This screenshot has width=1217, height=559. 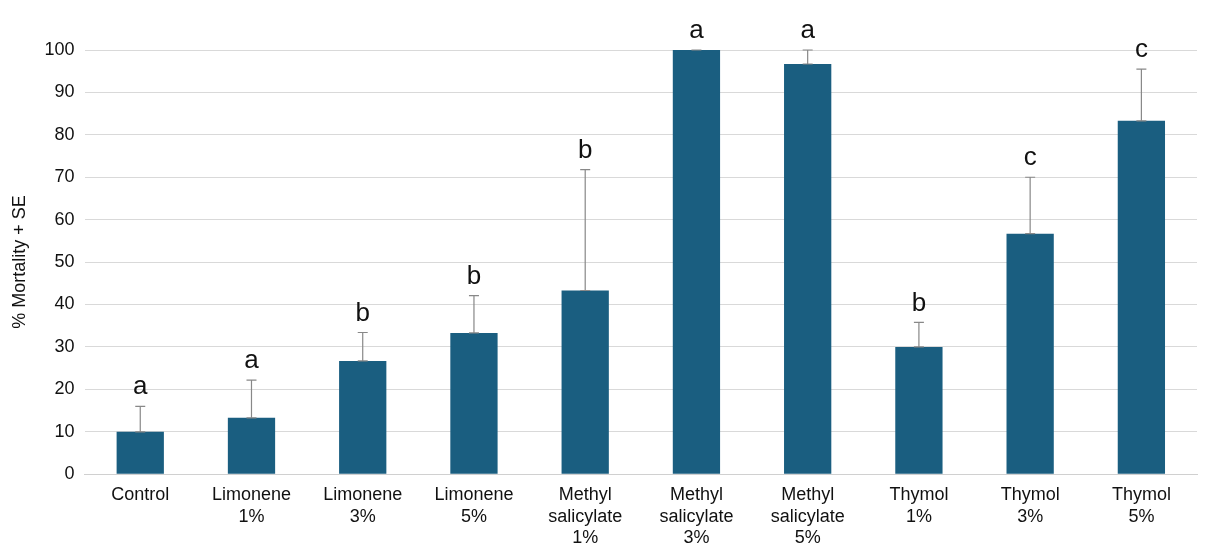 I want to click on y-tick-label: 50, so click(x=64, y=261).